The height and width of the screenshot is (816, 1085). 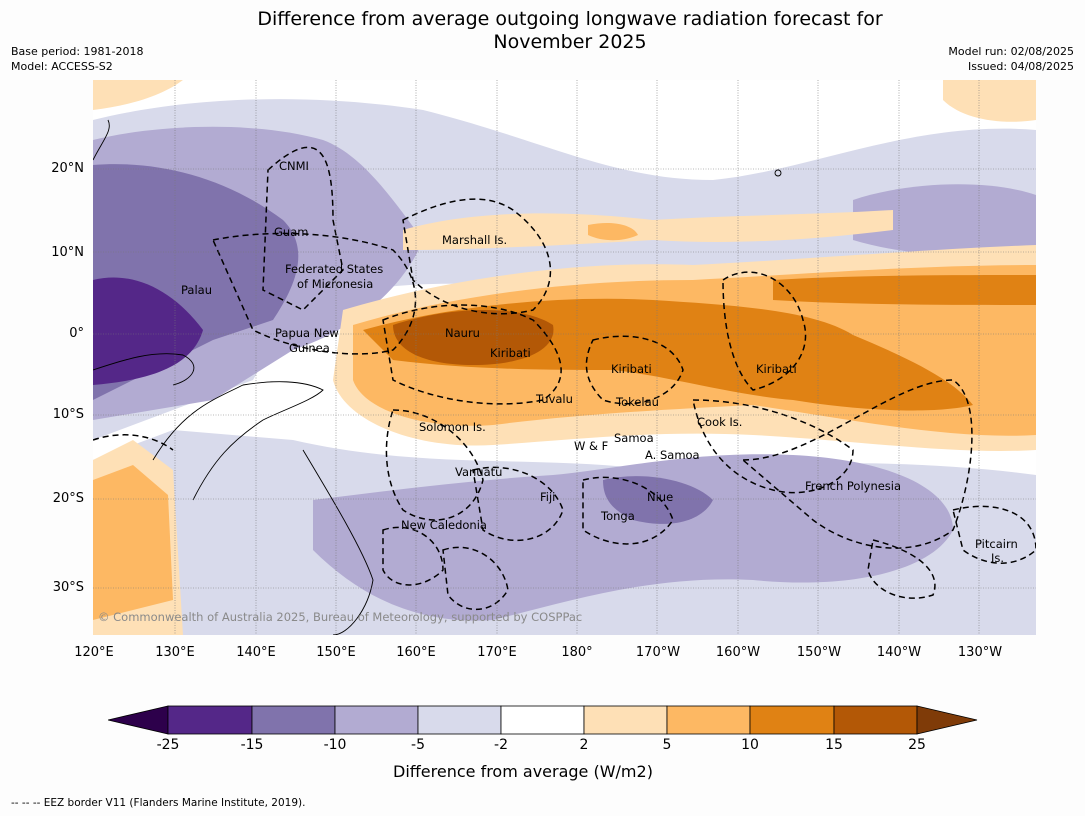 What do you see at coordinates (416, 652) in the screenshot?
I see `lon-tick: 160°E` at bounding box center [416, 652].